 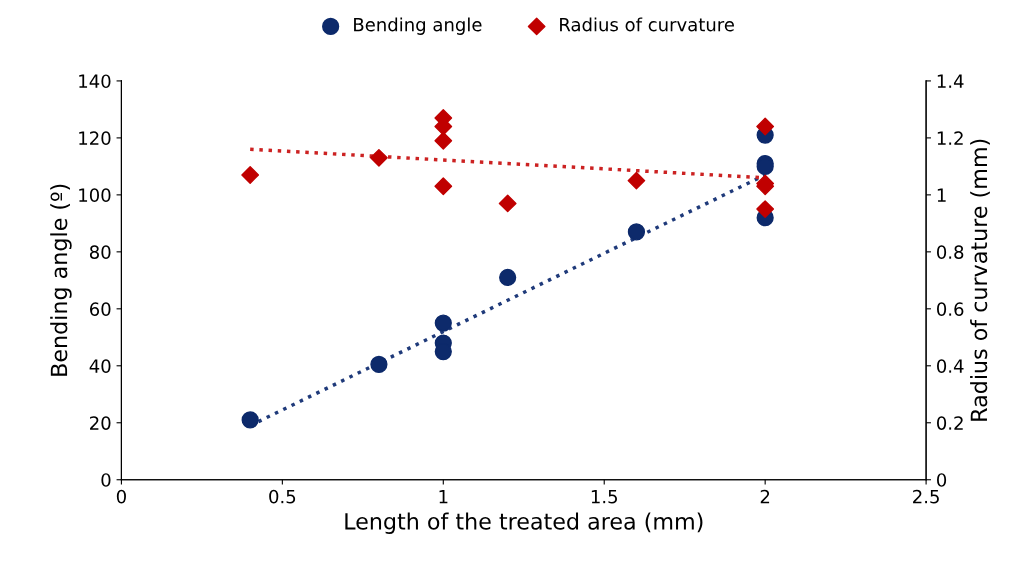 What do you see at coordinates (950, 81) in the screenshot?
I see `y2-tick-label: 1.4` at bounding box center [950, 81].